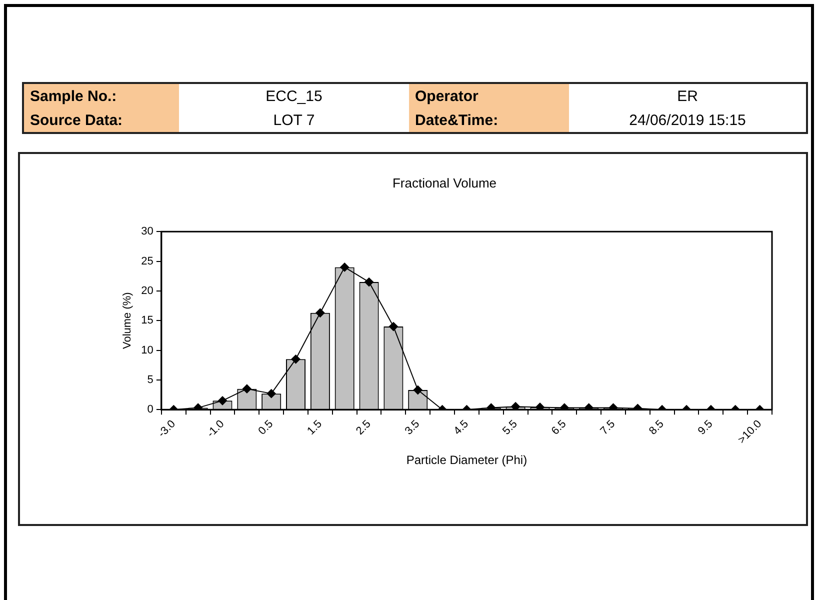  Describe the element at coordinates (150, 380) in the screenshot. I see `y-tick-label: 5` at that location.